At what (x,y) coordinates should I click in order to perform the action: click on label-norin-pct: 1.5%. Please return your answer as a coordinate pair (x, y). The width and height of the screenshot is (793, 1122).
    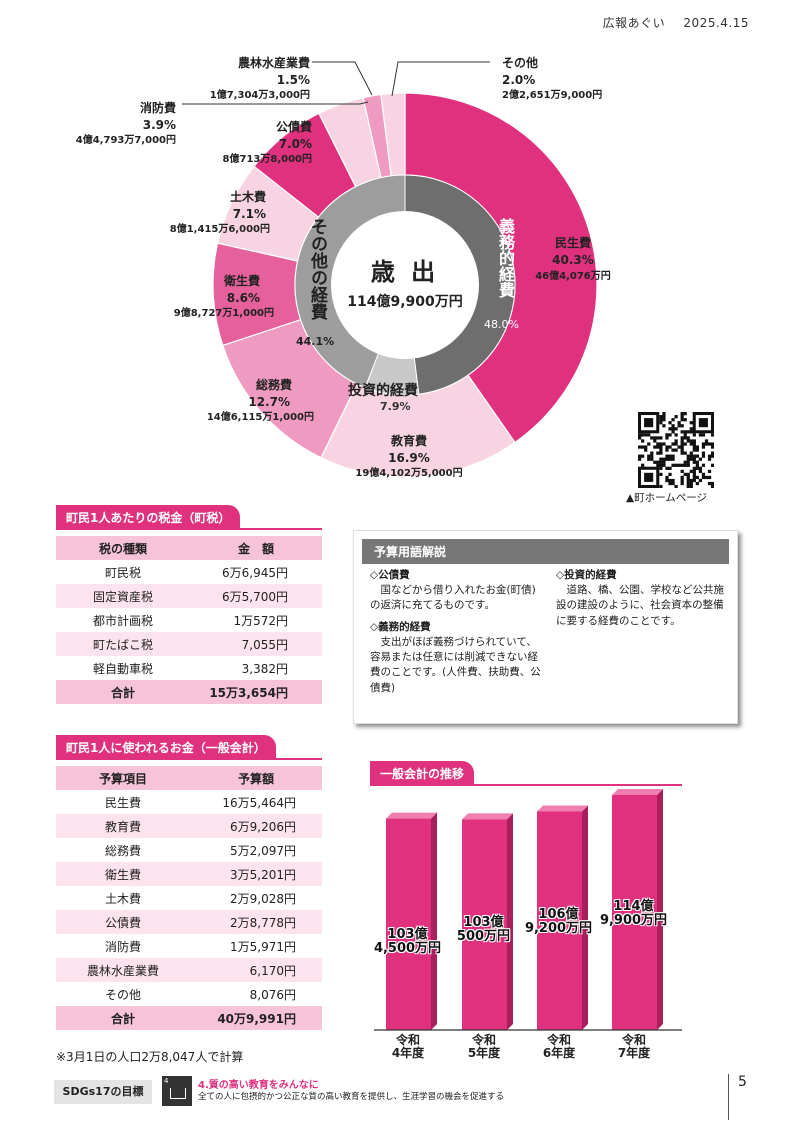
    Looking at the image, I should click on (293, 79).